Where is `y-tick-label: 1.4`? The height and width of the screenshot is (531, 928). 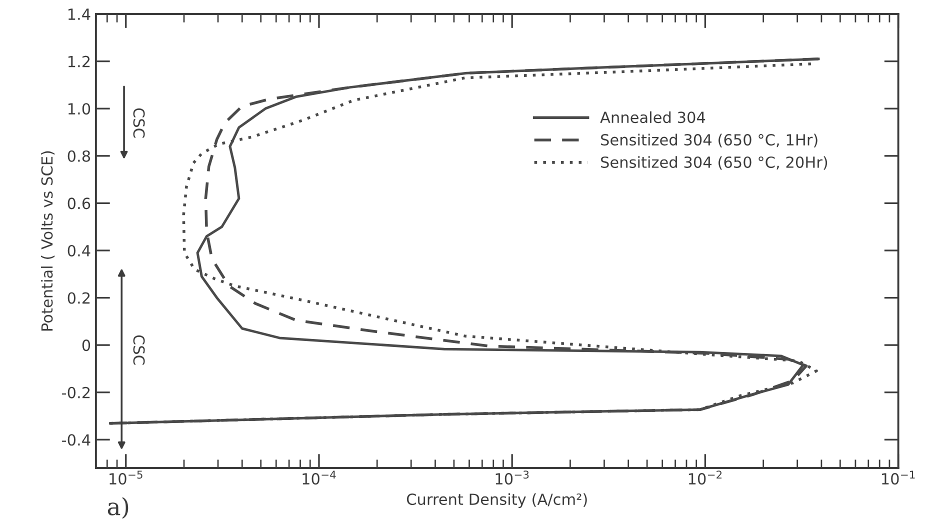 y-tick-label: 1.4 is located at coordinates (79, 14).